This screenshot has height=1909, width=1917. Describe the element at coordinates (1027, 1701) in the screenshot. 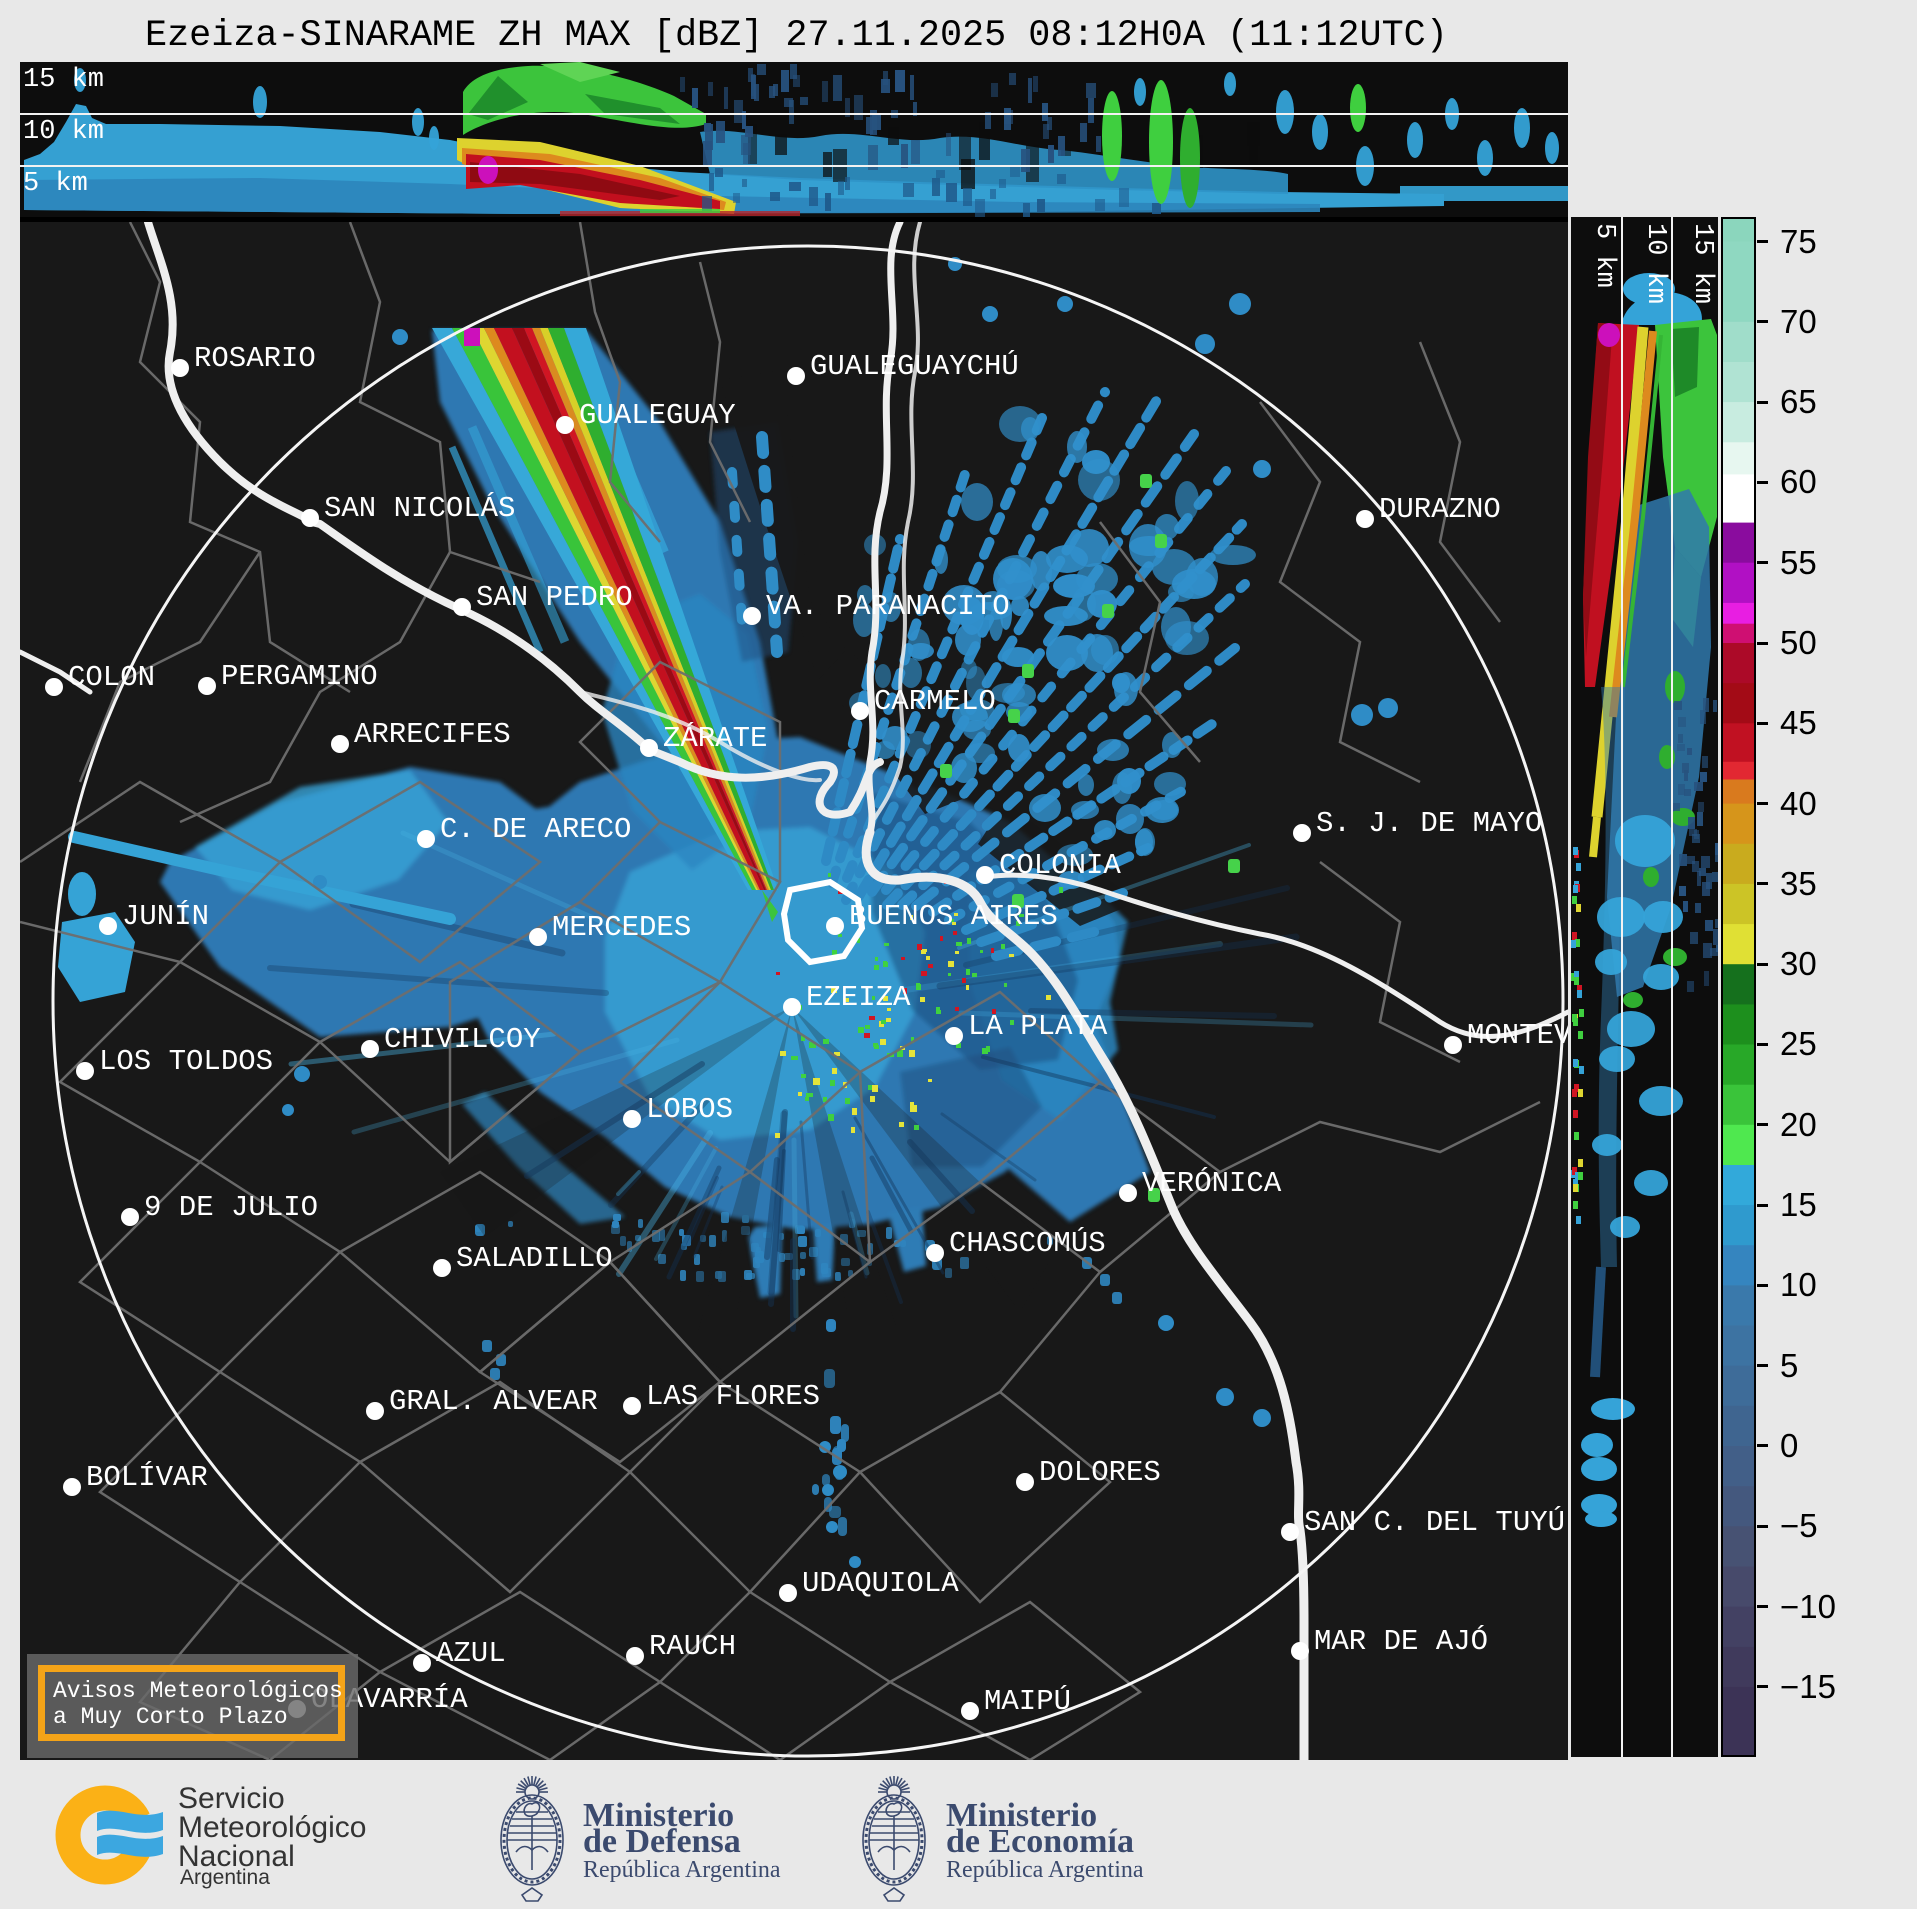

I see `svg-text: MAIPÚ` at that location.